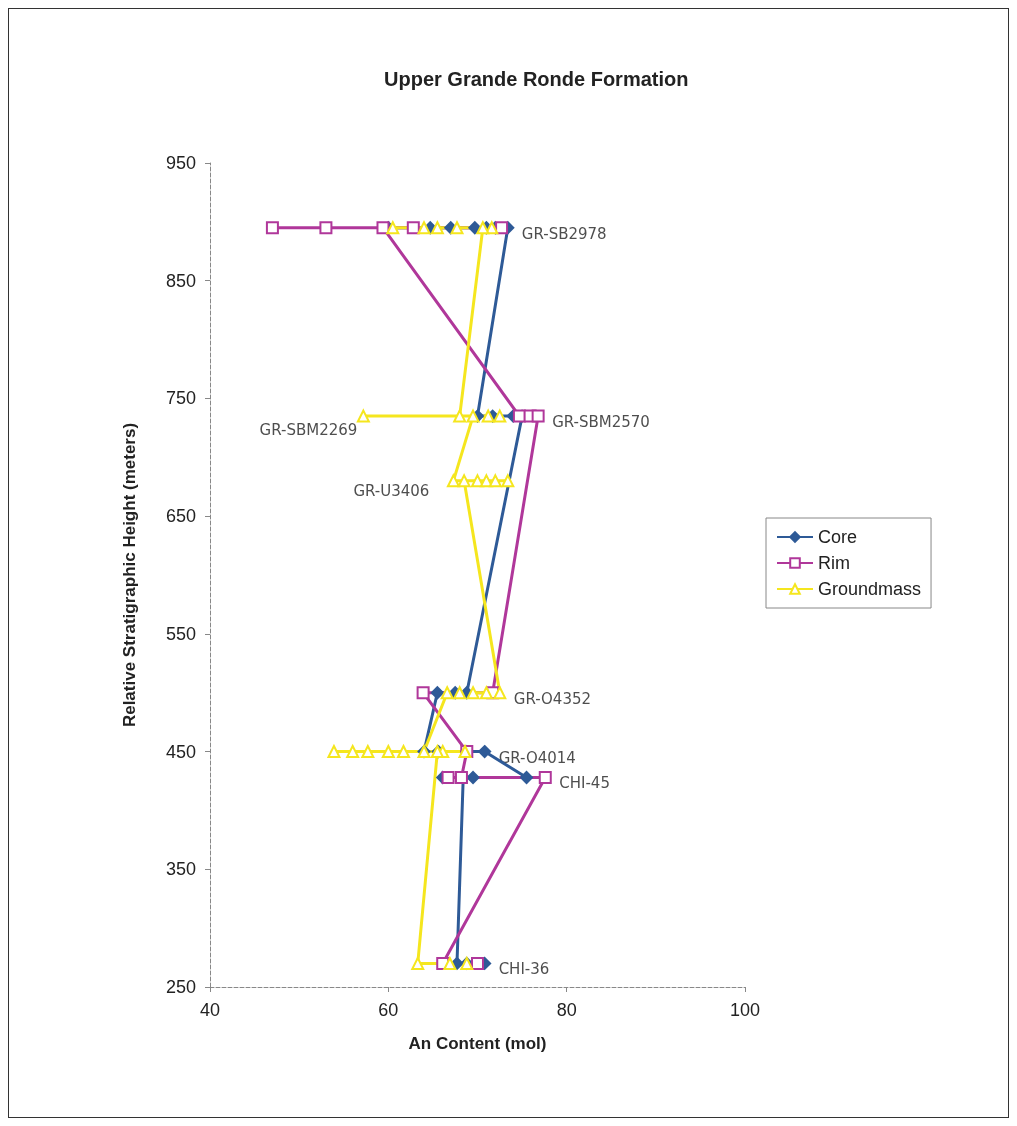 Image resolution: width=1017 pixels, height=1126 pixels. What do you see at coordinates (477, 1043) in the screenshot?
I see `x-axis-title: An Content (mol)` at bounding box center [477, 1043].